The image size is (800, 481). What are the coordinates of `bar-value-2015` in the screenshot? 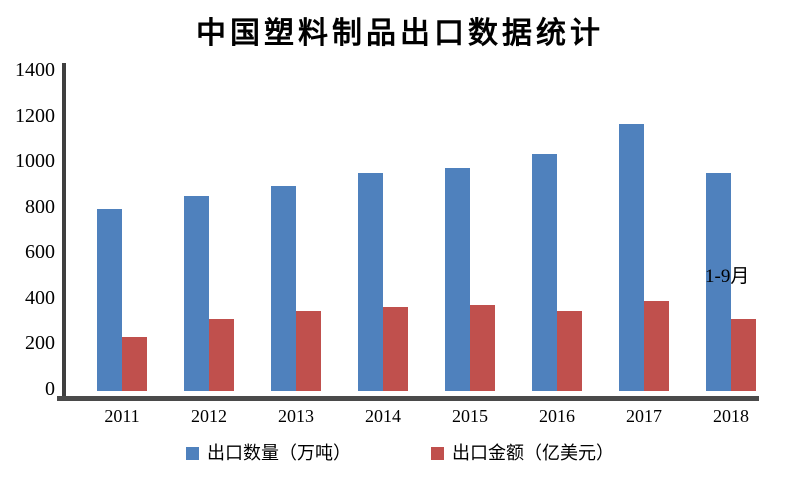 It's located at (482, 348).